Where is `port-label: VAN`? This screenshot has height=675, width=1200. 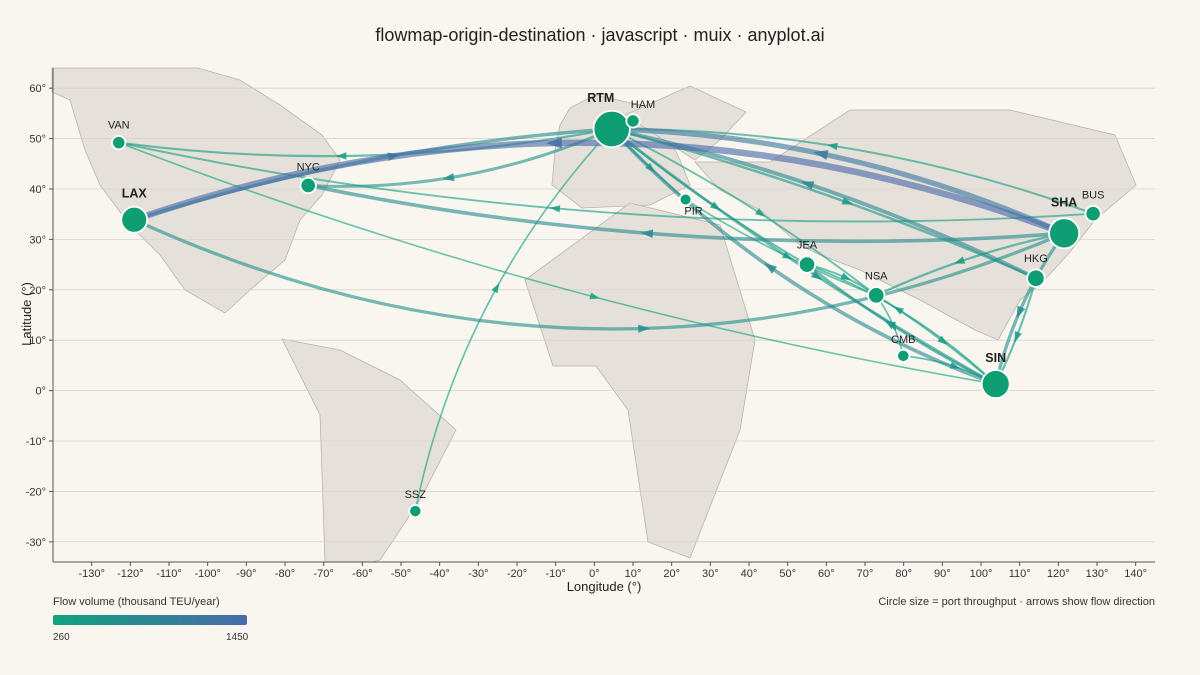 port-label: VAN is located at coordinates (119, 126).